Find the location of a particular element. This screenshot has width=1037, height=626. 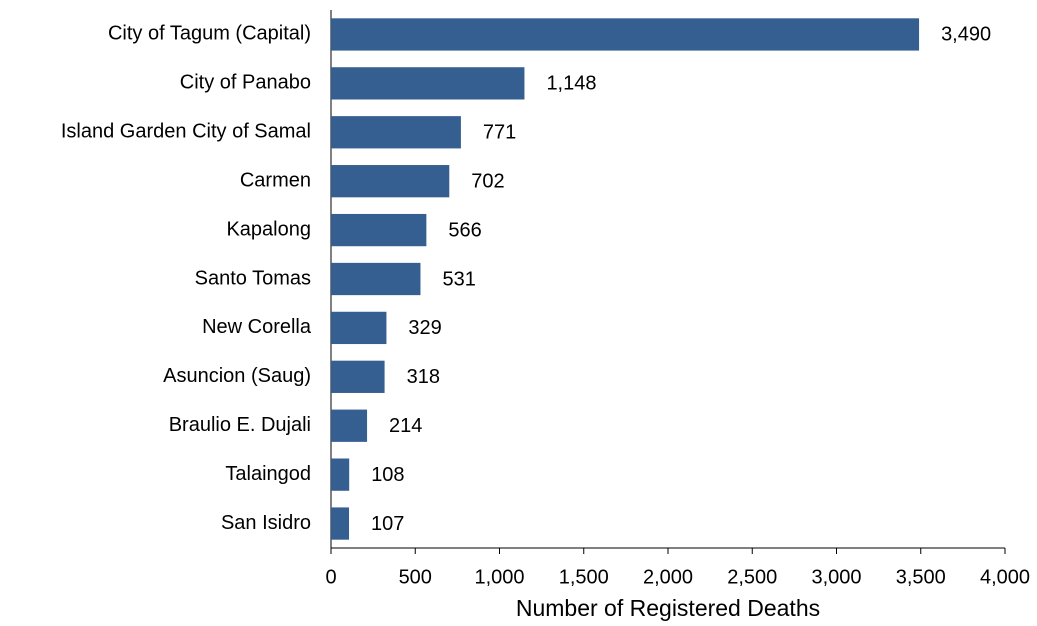

value-label: 108 is located at coordinates (387, 475).